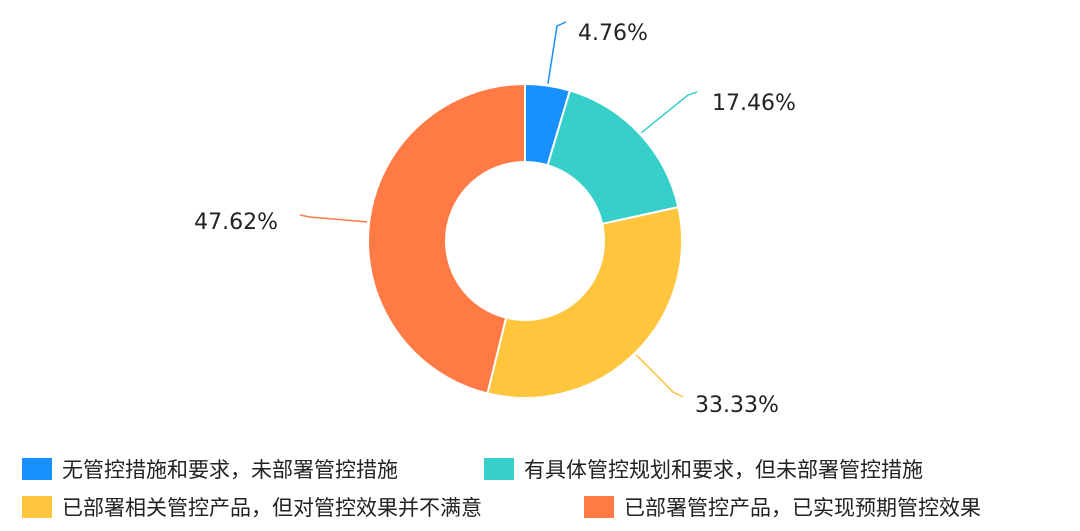 This screenshot has width=1080, height=531. I want to click on slice-planned-not-deployed, so click(613, 157).